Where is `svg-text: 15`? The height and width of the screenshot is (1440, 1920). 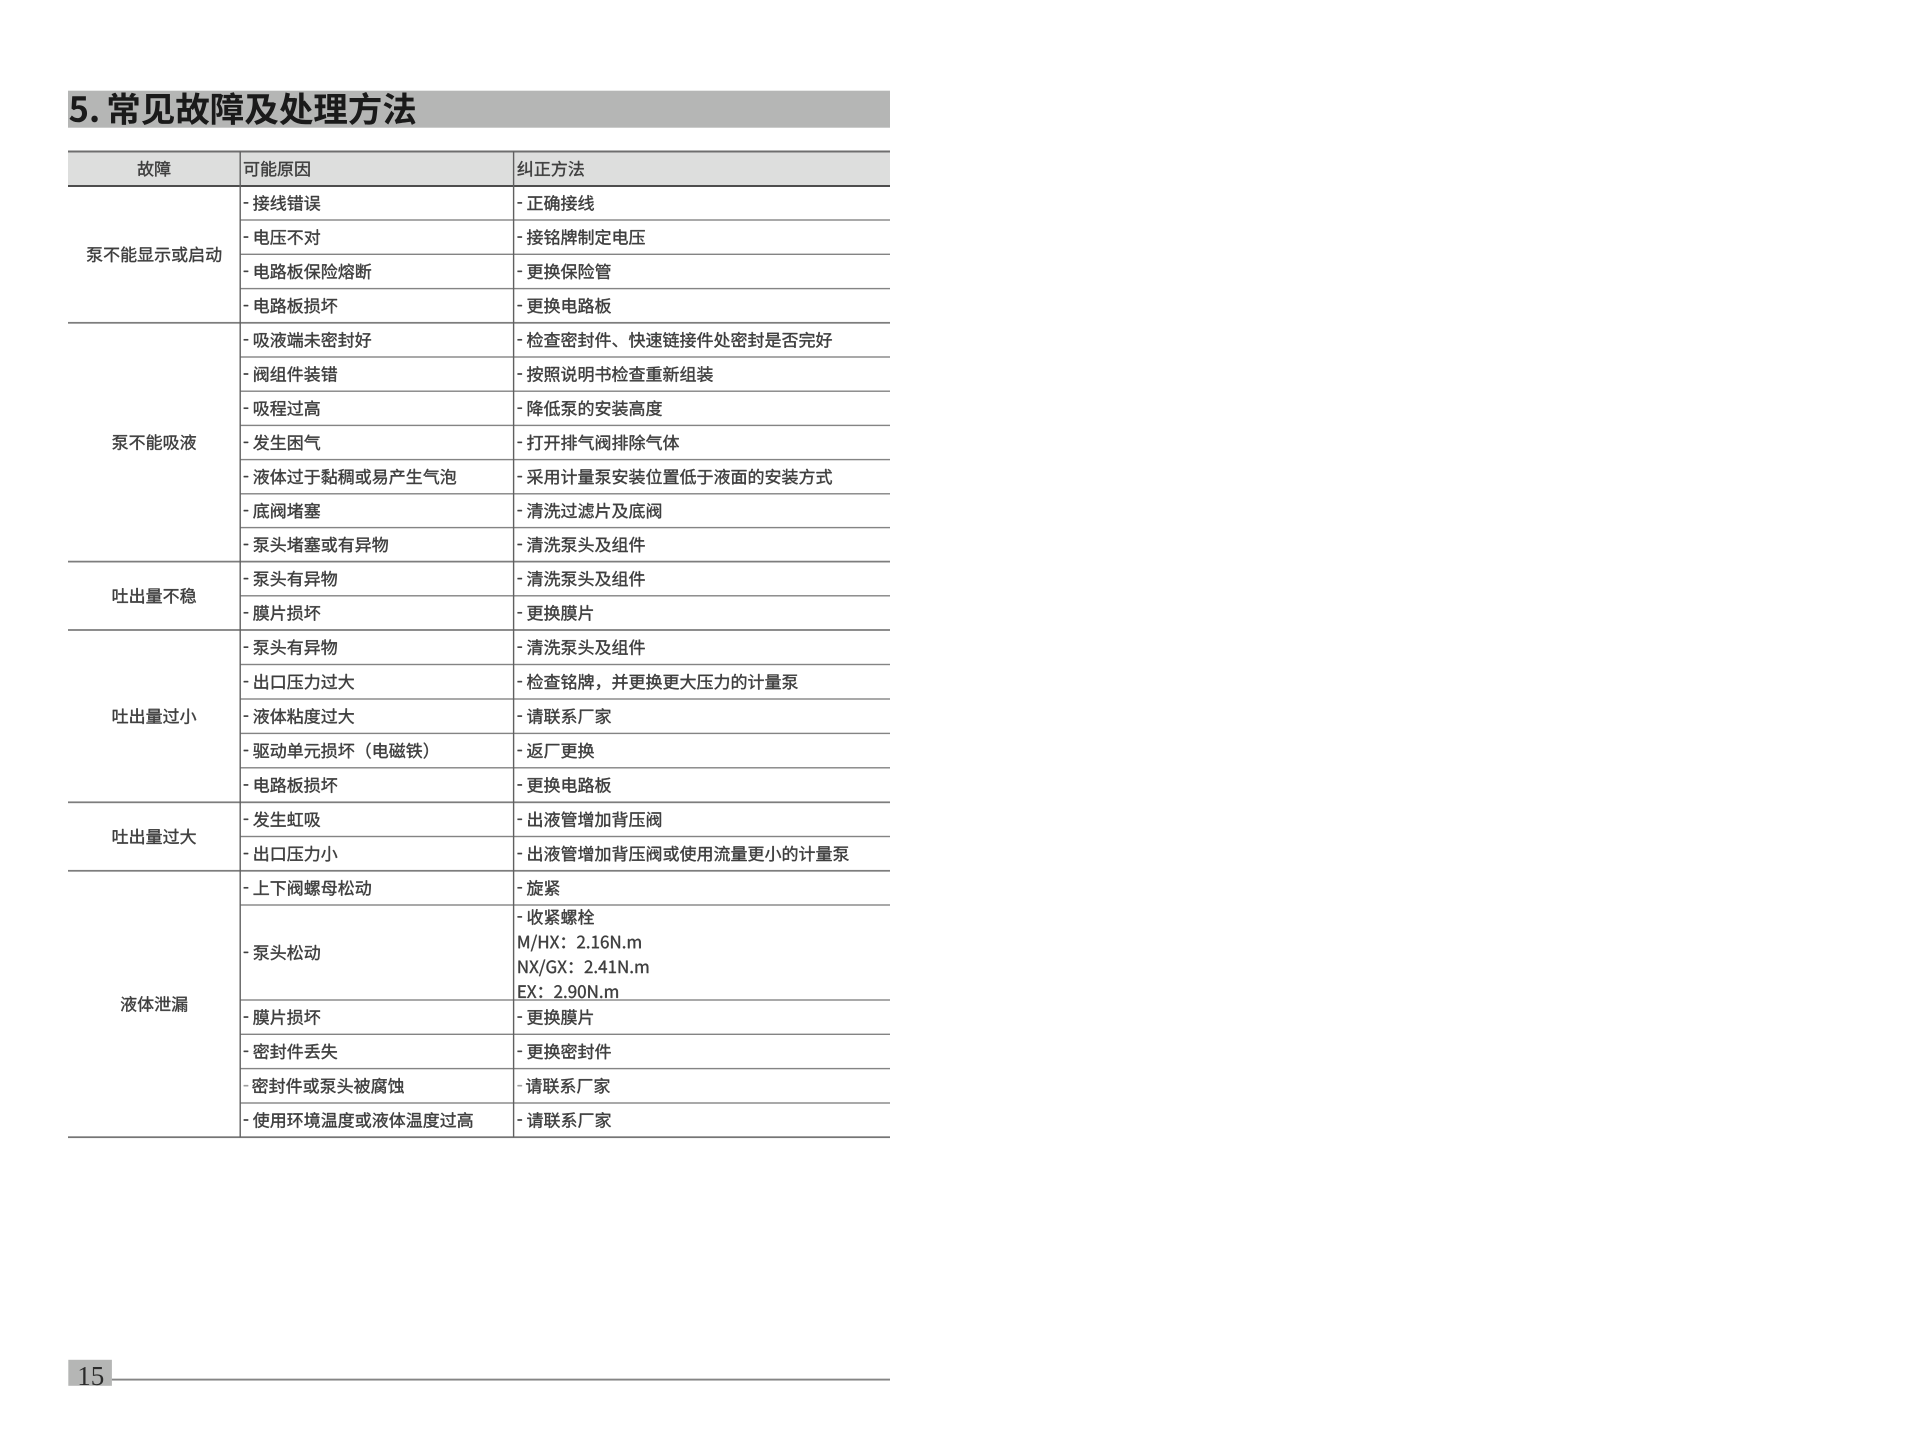
svg-text: 15 is located at coordinates (90, 1376).